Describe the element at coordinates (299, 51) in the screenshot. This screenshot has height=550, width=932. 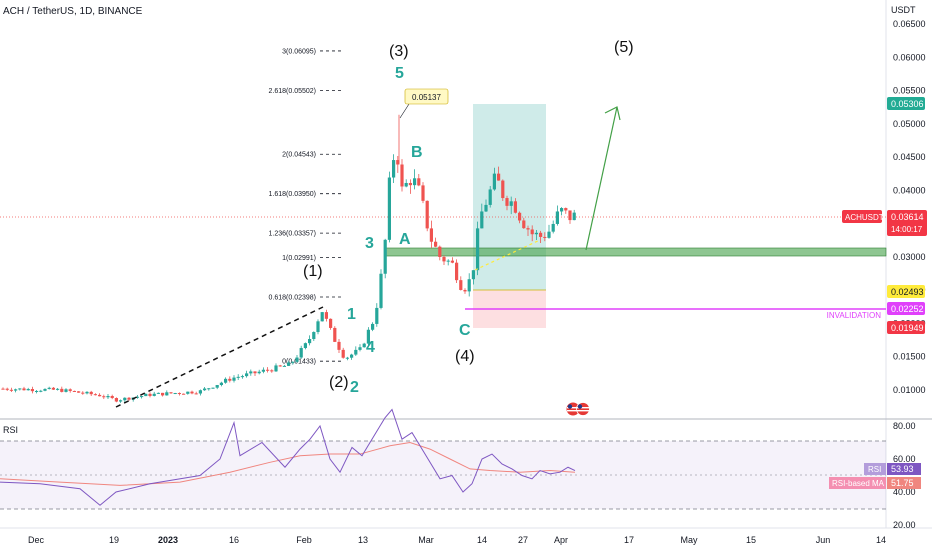
I see `fib-level-label: 3(0.06095)` at that location.